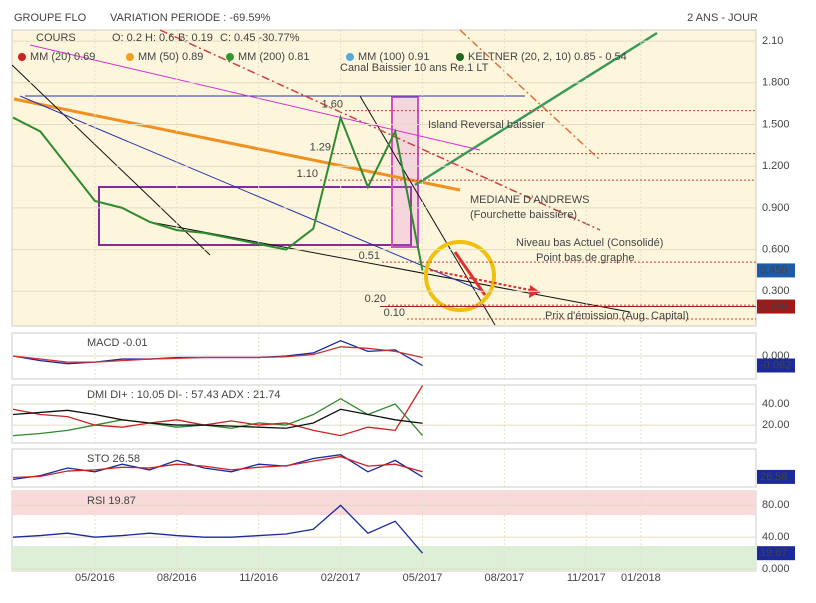  What do you see at coordinates (117, 343) in the screenshot?
I see `panel-title: MACD -0.01` at bounding box center [117, 343].